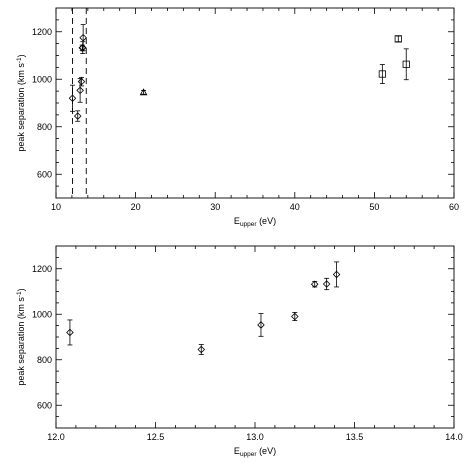 Image resolution: width=474 pixels, height=470 pixels. Describe the element at coordinates (143, 92) in the screenshot. I see `data-point-triangle` at that location.